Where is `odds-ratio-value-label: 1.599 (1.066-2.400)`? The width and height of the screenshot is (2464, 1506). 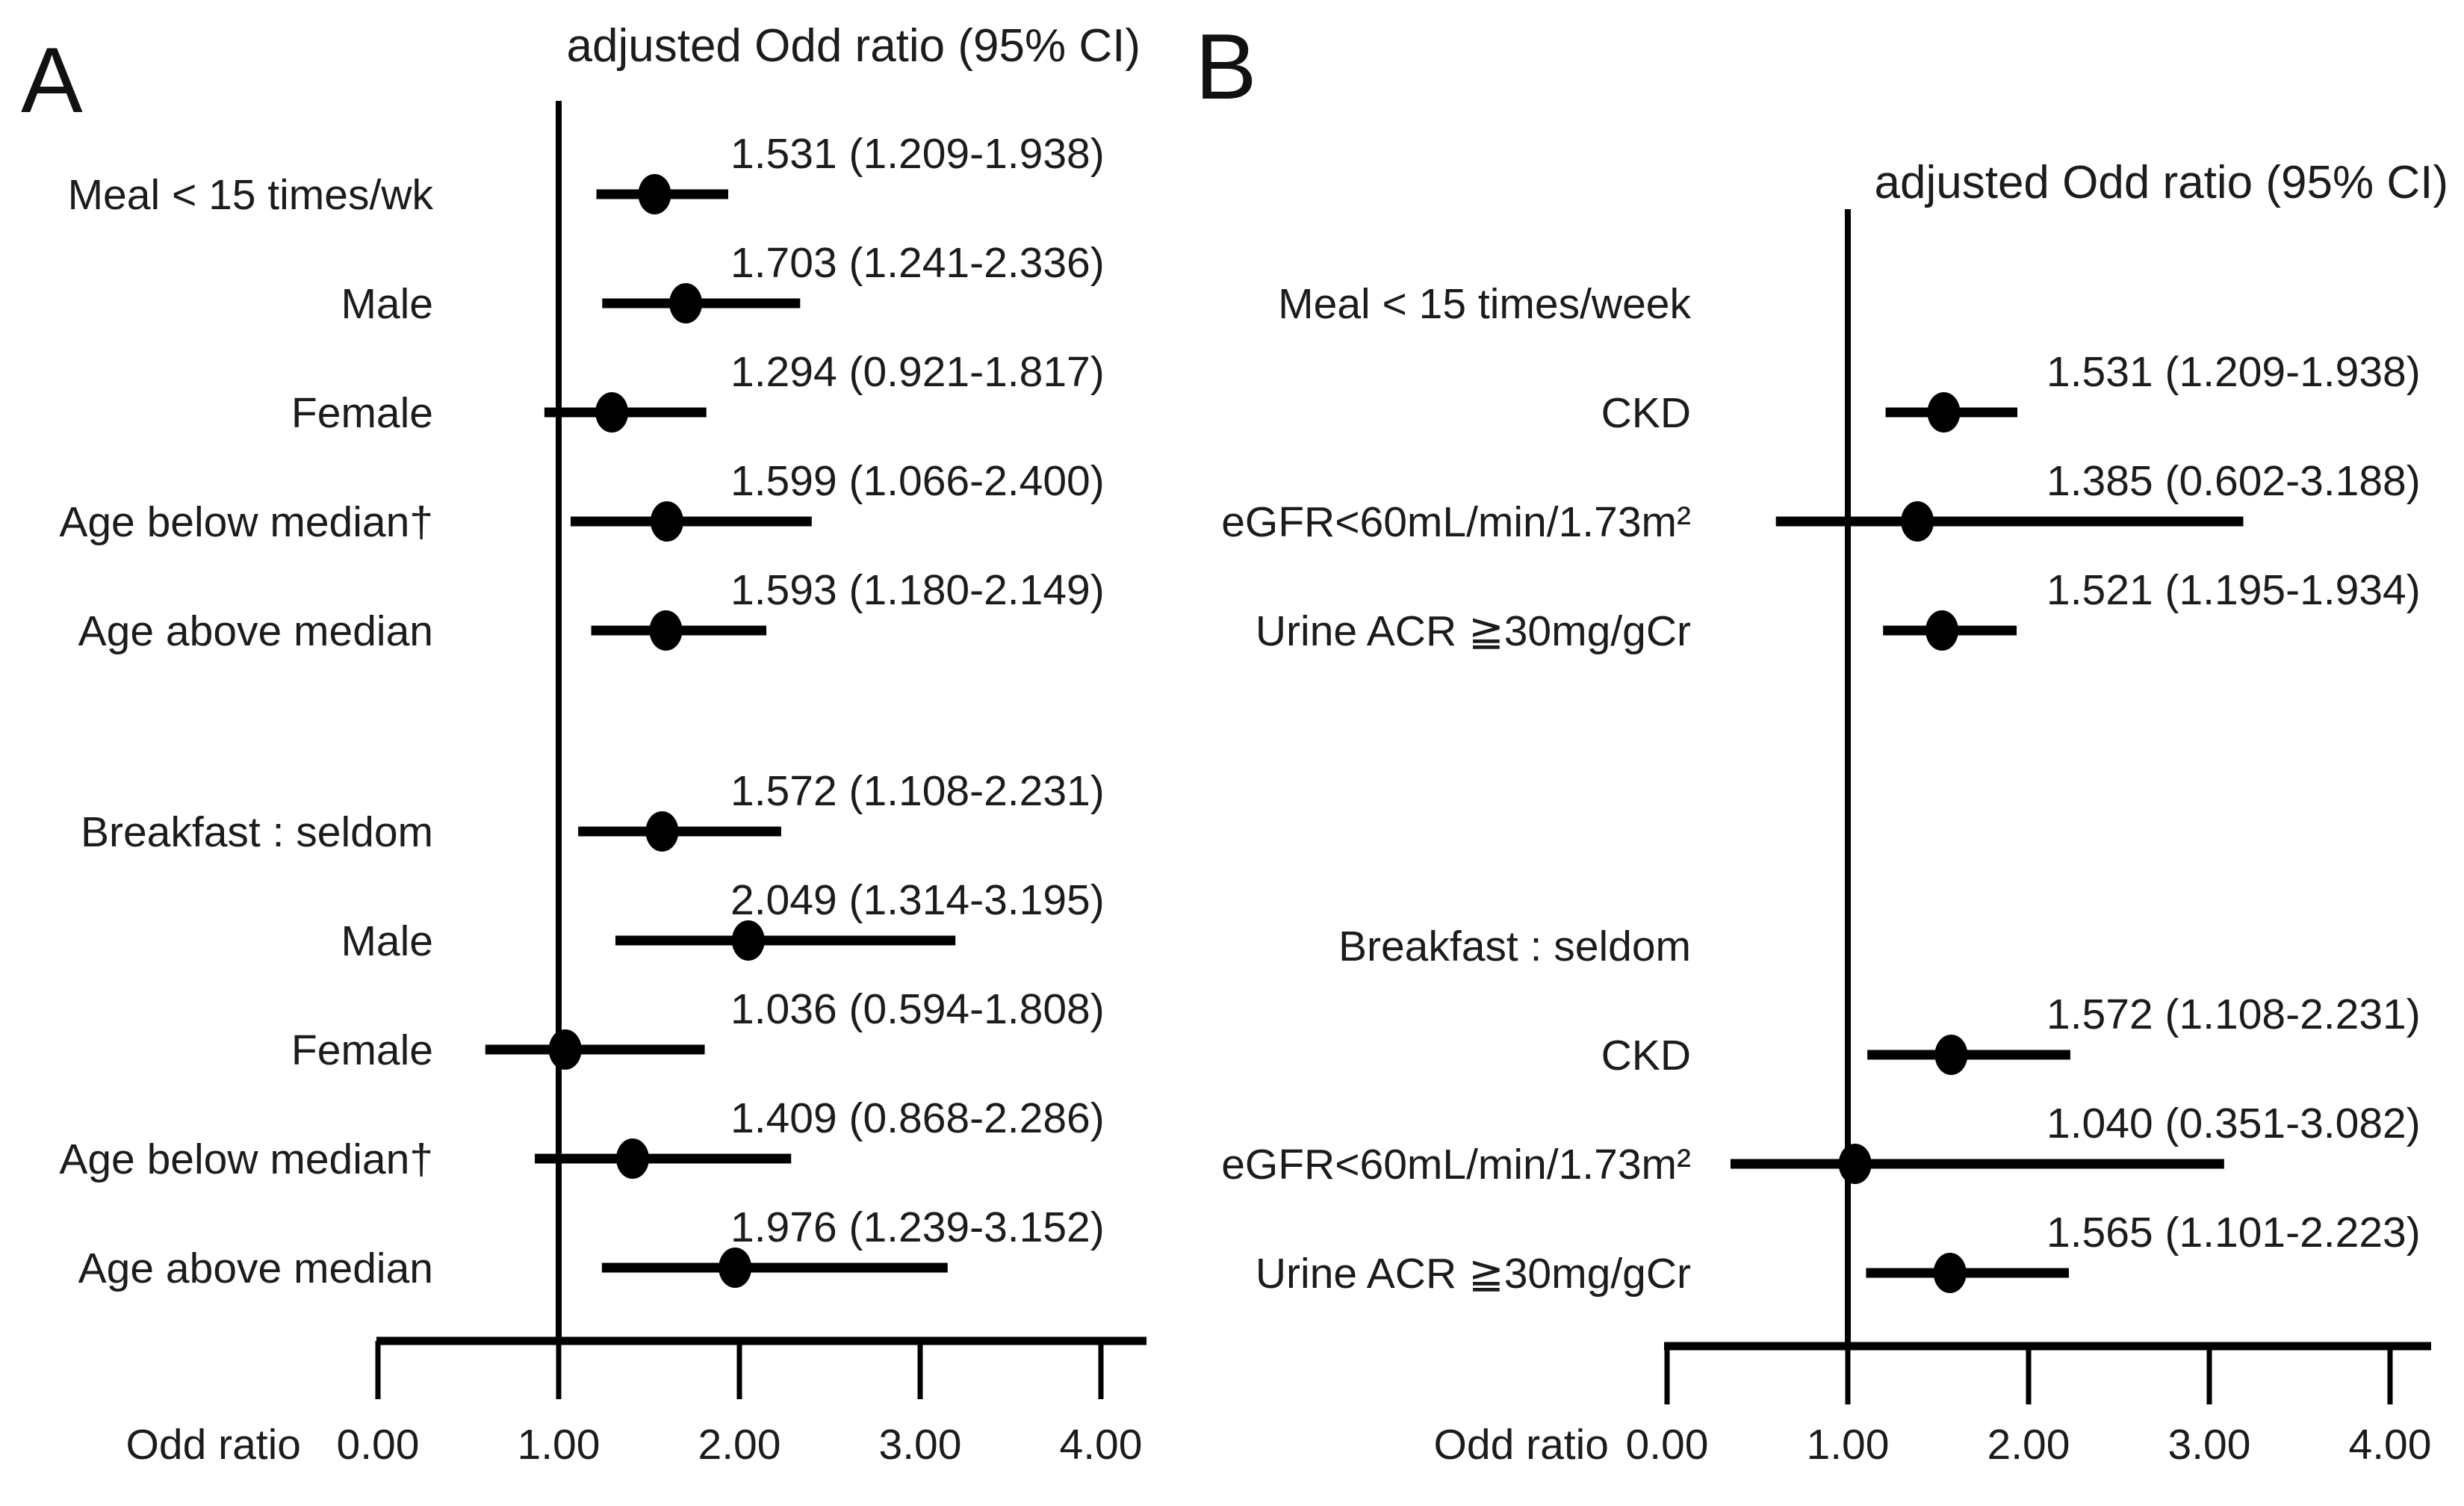 odds-ratio-value-label: 1.599 (1.066-2.400) is located at coordinates (917, 481).